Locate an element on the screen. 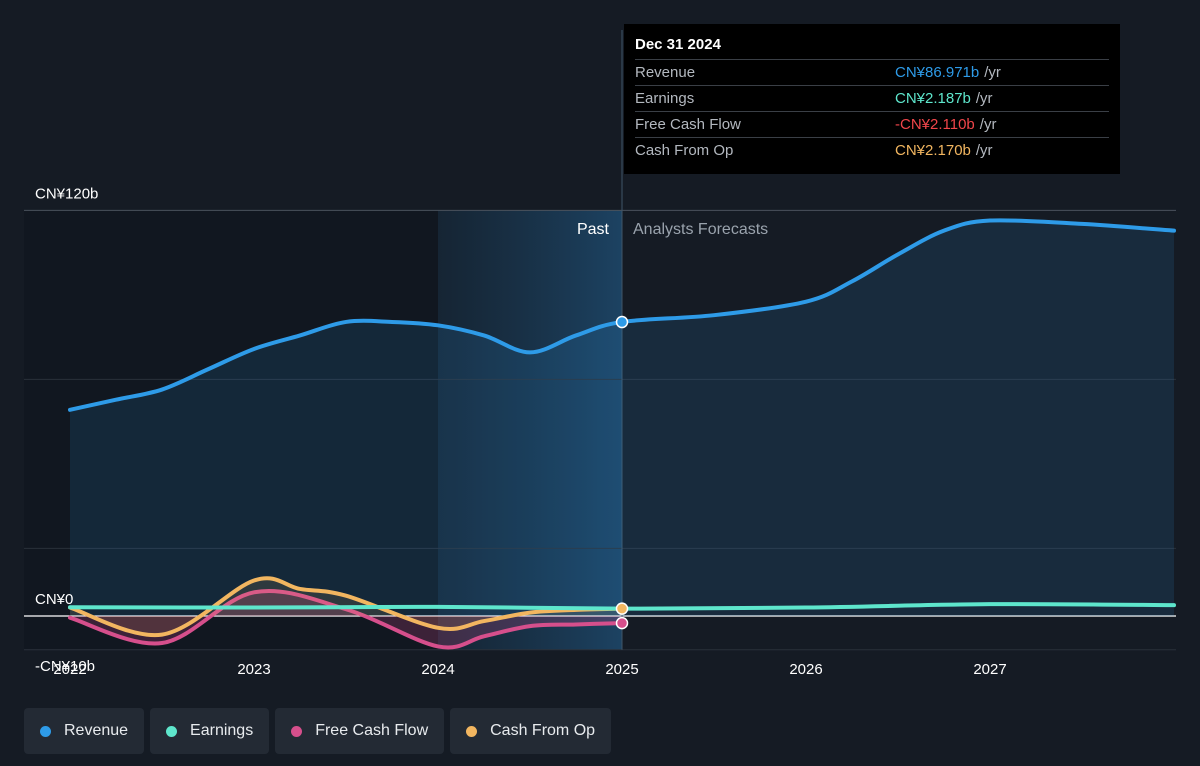 This screenshot has width=1200, height=766. legend-item-free-cash-flow: Free Cash Flow is located at coordinates (360, 731).